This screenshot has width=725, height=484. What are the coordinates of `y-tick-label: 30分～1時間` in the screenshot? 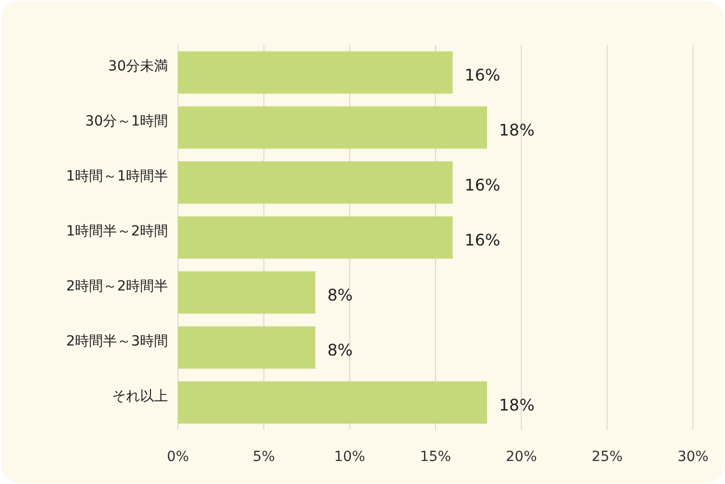 It's located at (126, 122).